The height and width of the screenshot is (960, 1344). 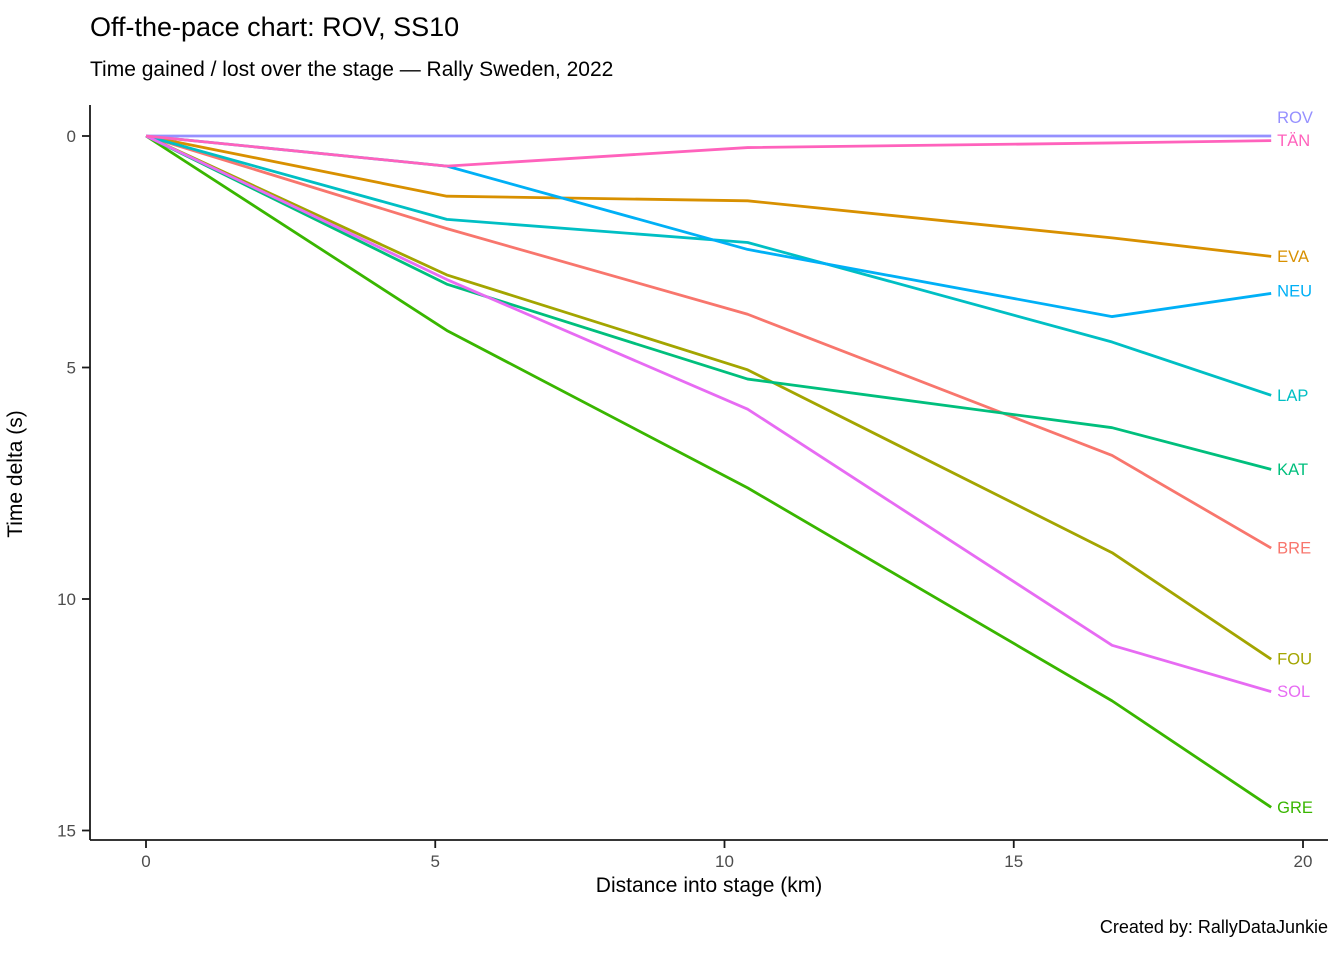 What do you see at coordinates (1294, 549) in the screenshot?
I see `series-label-BRE: BRE` at bounding box center [1294, 549].